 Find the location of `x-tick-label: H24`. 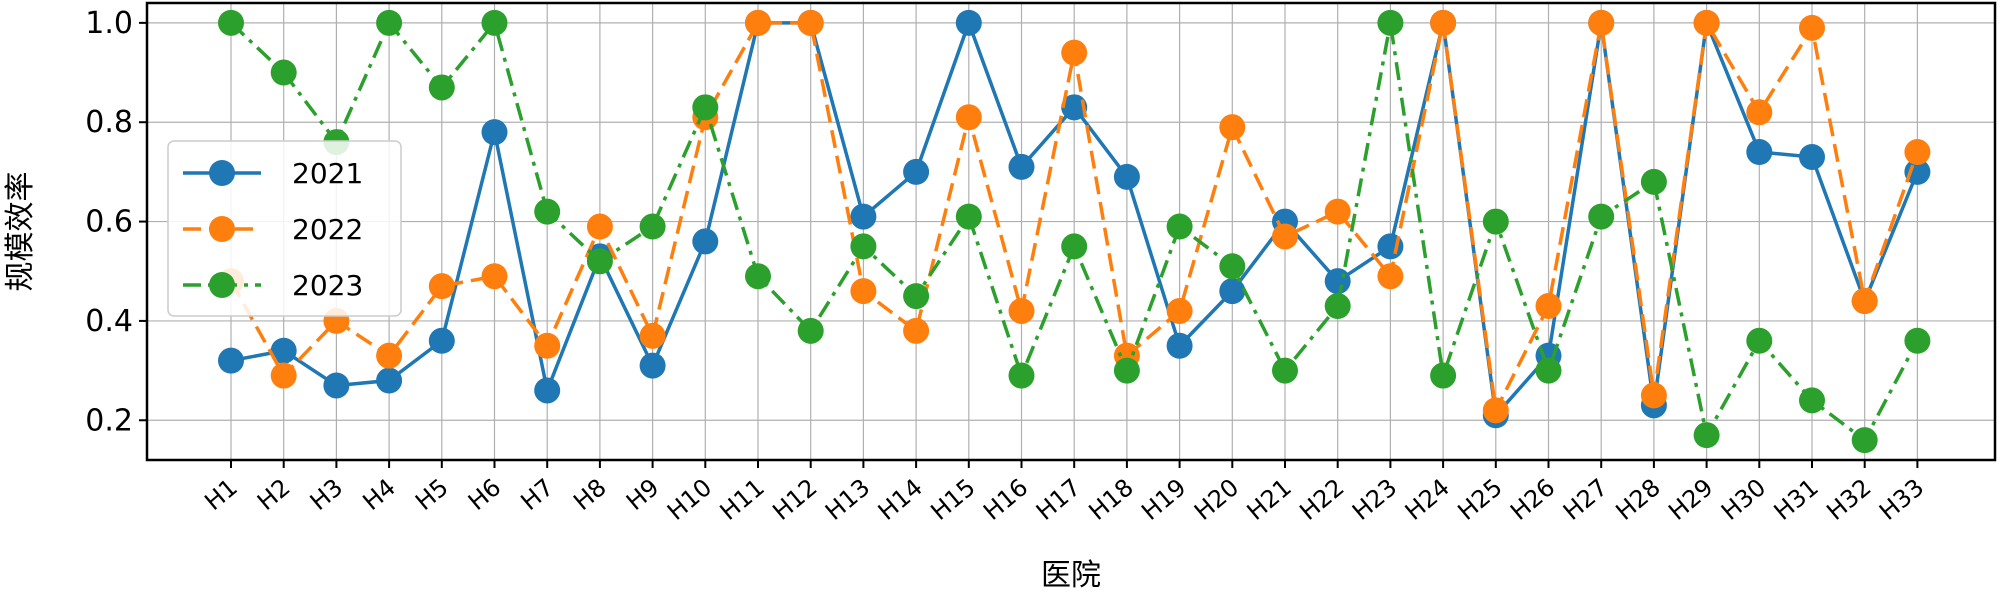

x-tick-label: H24 is located at coordinates (1427, 499).